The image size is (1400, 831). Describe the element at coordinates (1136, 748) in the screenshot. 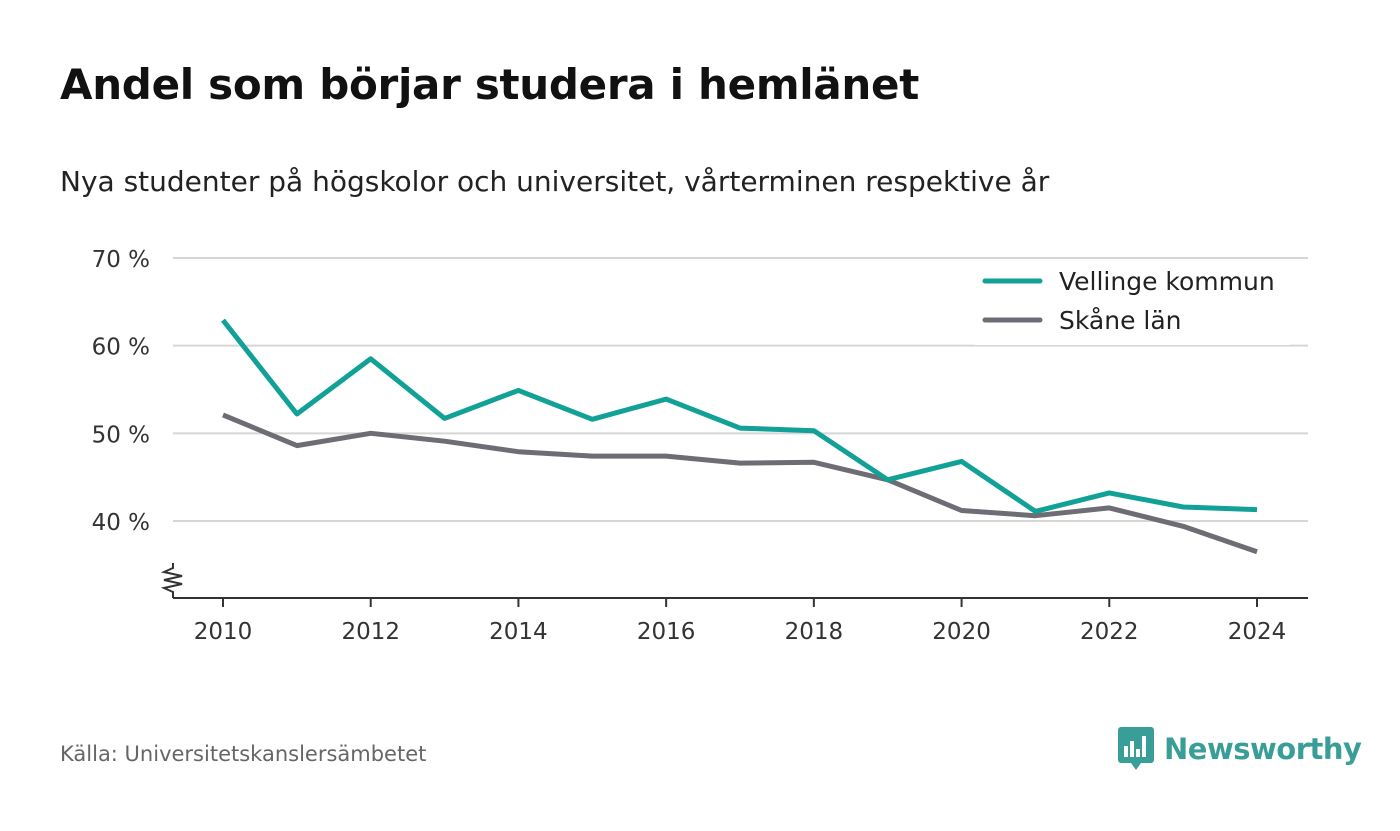

I see `bar-chart-speech-bubble-icon` at that location.